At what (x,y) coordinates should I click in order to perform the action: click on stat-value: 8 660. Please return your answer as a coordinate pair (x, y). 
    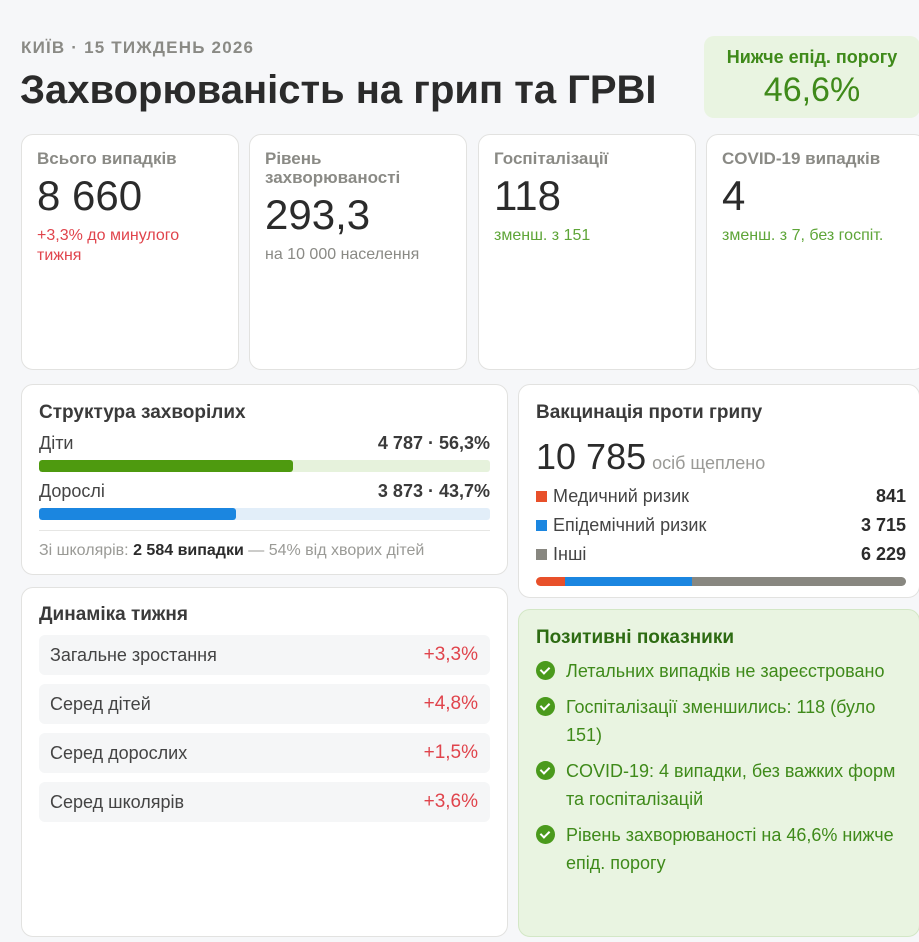
    Looking at the image, I should click on (90, 195).